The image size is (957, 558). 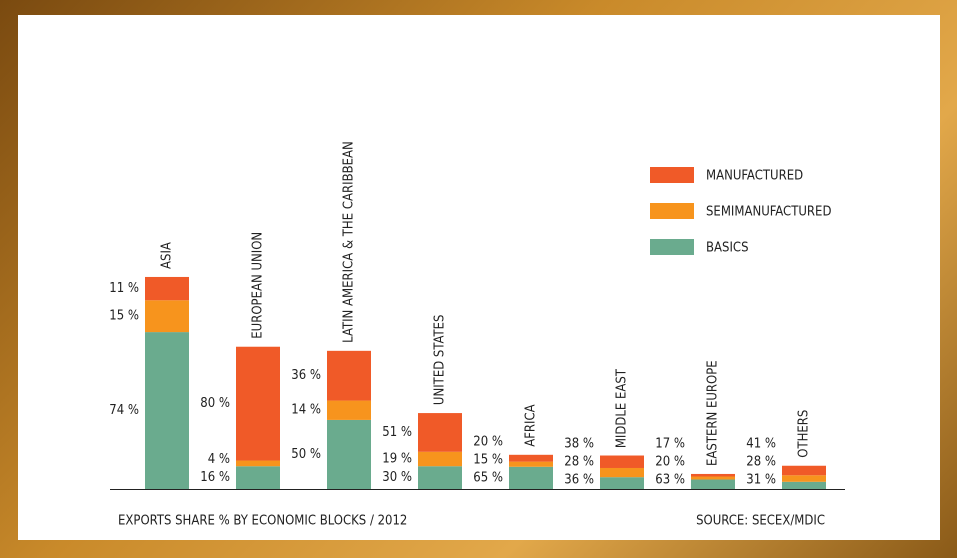 I want to click on value-label: 50 %, so click(x=306, y=454).